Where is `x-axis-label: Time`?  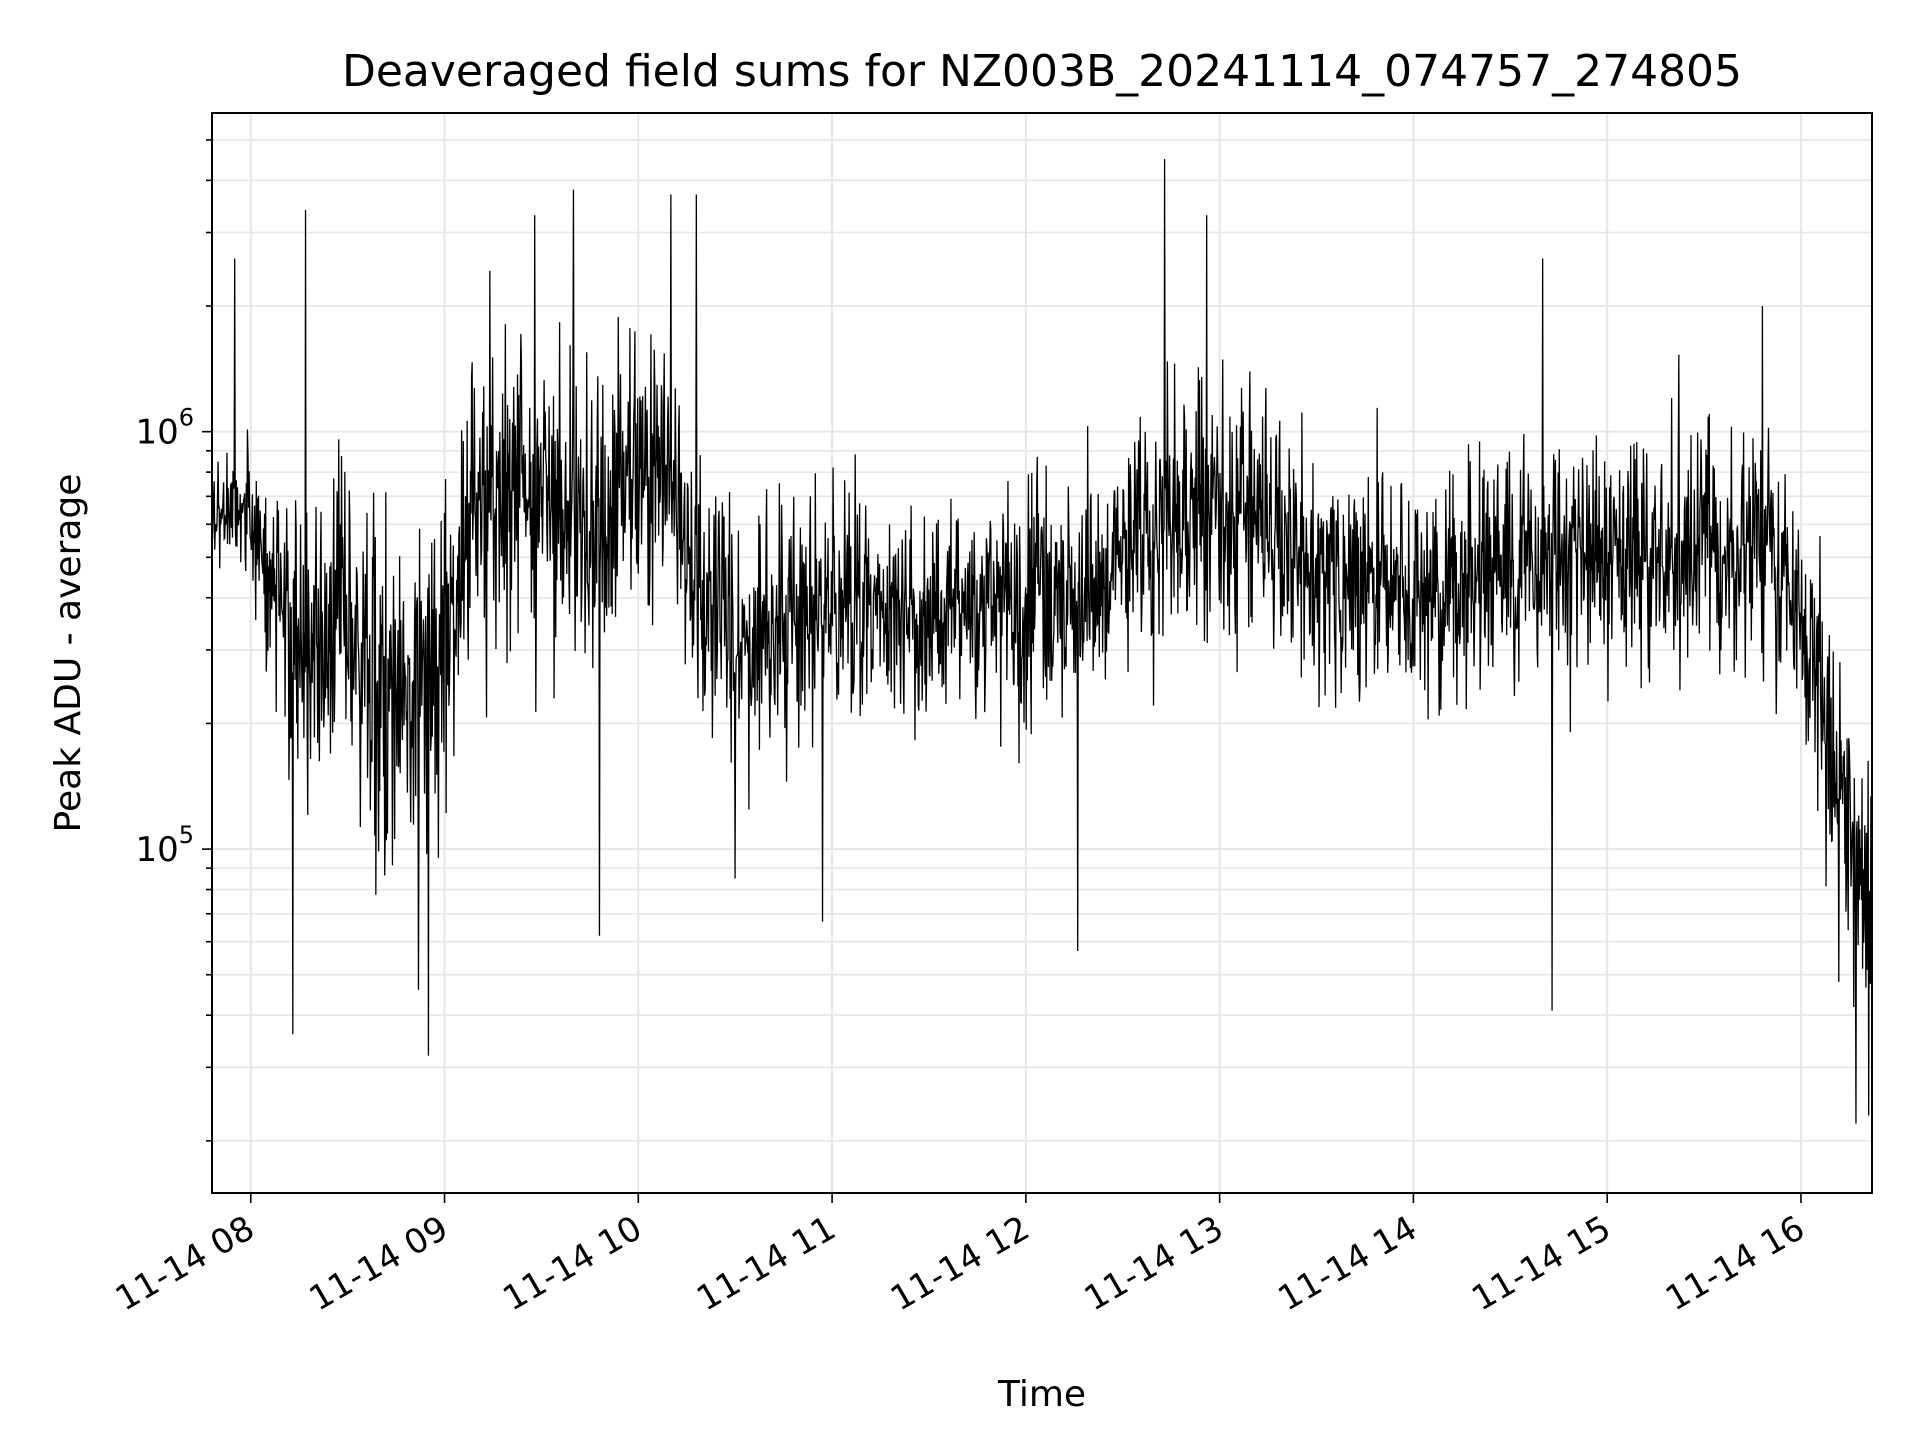
x-axis-label: Time is located at coordinates (1041, 1394).